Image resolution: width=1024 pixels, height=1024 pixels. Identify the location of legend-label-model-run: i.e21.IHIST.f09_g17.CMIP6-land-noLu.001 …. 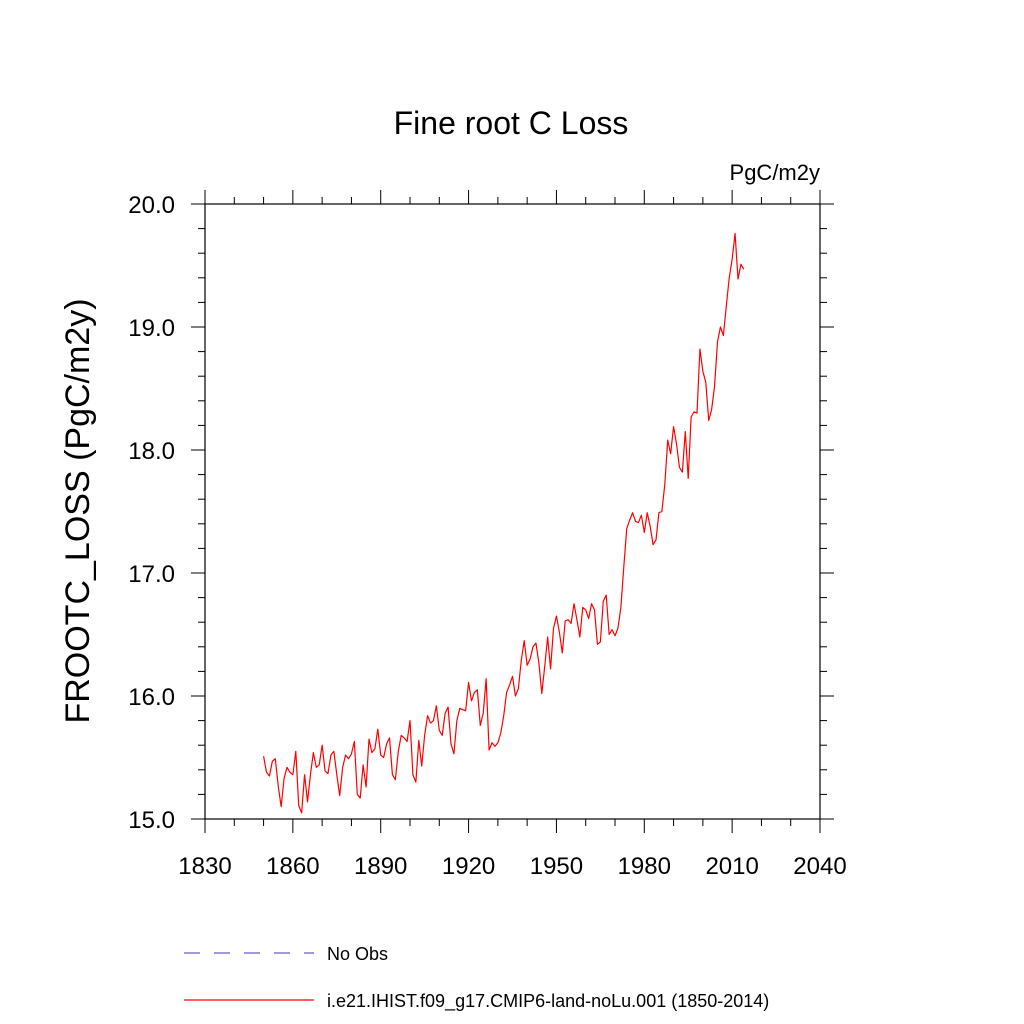
(548, 1001).